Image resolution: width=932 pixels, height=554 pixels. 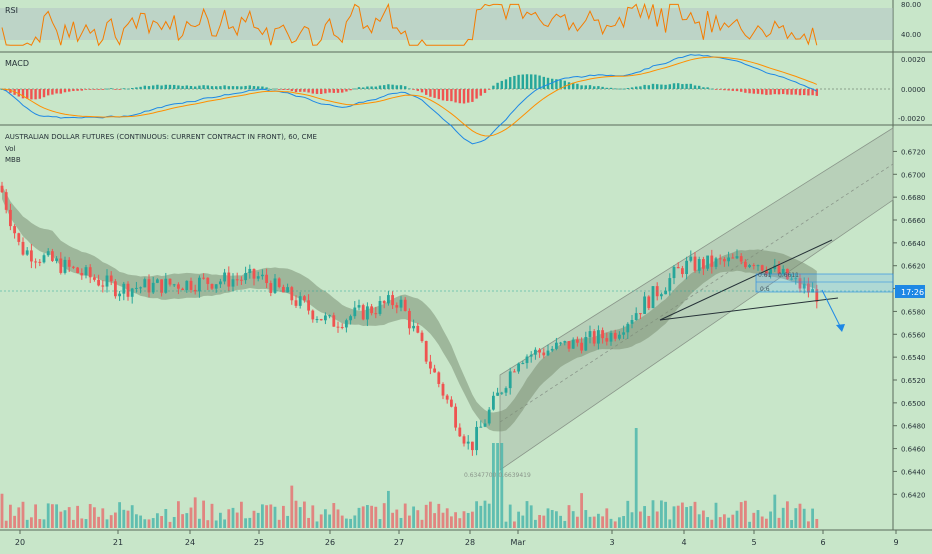 I want to click on price-tick-label: 0.6500, so click(x=913, y=404).